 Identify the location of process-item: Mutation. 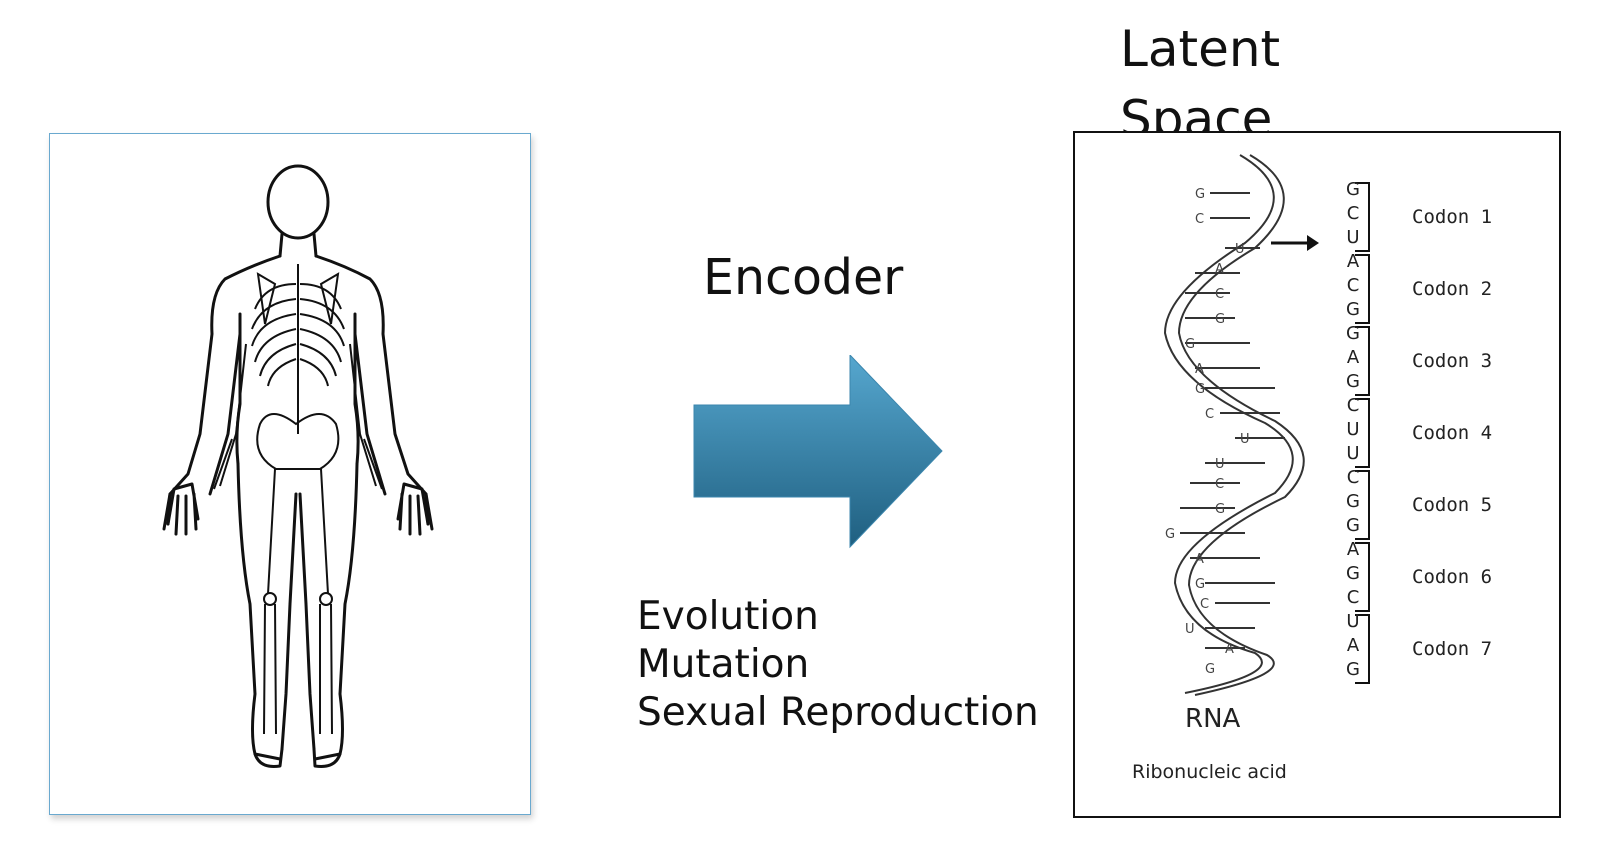
(723, 664).